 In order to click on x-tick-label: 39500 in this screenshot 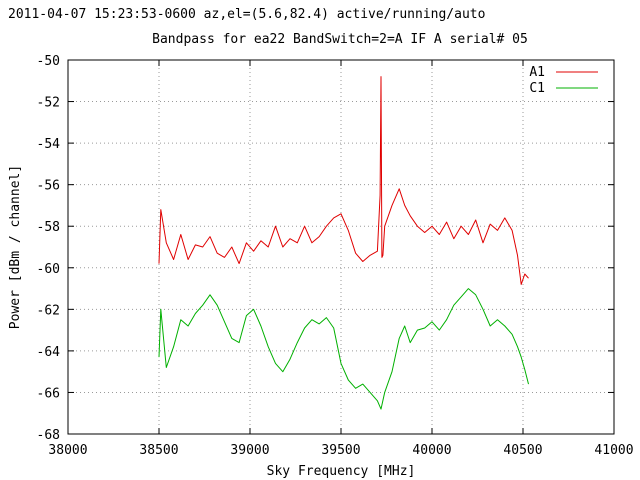, I will do `click(340, 450)`.